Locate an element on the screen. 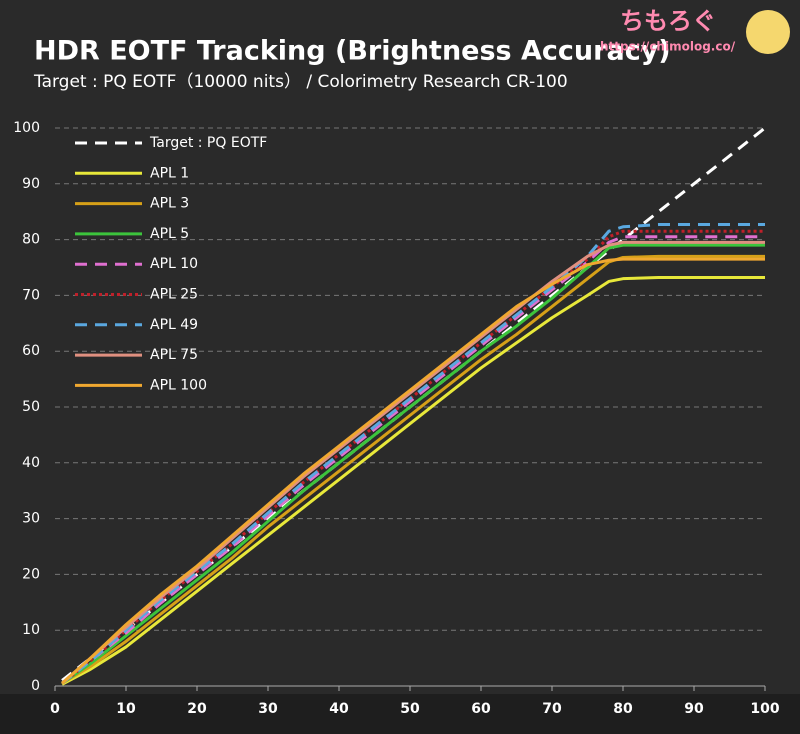 This screenshot has height=734, width=800. x-tick-label: 60 is located at coordinates (481, 709).